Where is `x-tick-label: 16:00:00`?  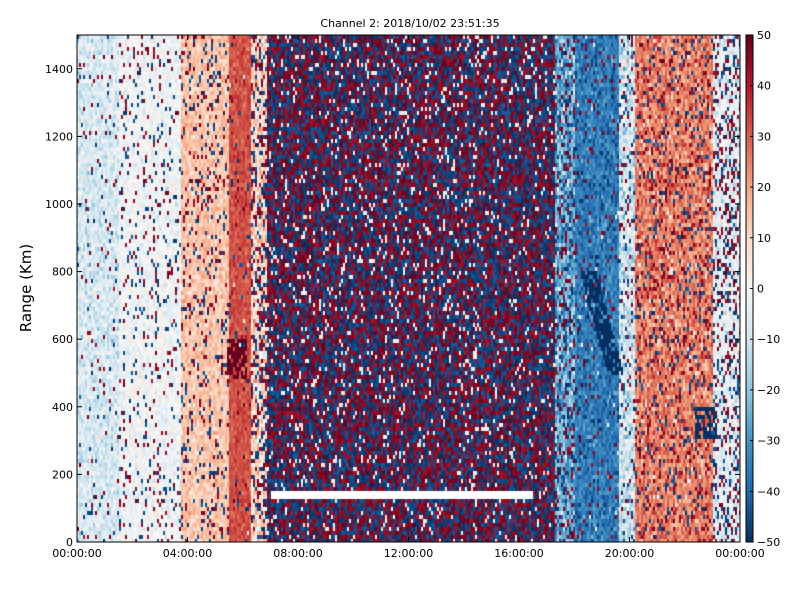 x-tick-label: 16:00:00 is located at coordinates (518, 553).